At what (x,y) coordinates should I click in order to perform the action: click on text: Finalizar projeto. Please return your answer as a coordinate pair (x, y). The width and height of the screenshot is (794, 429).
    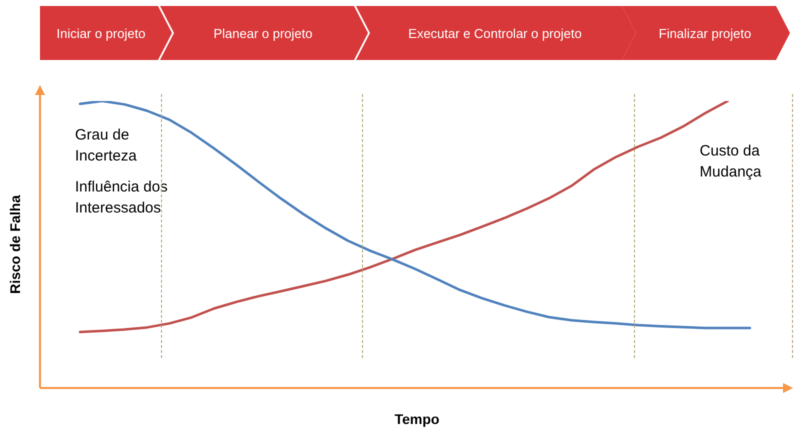
    Looking at the image, I should click on (705, 33).